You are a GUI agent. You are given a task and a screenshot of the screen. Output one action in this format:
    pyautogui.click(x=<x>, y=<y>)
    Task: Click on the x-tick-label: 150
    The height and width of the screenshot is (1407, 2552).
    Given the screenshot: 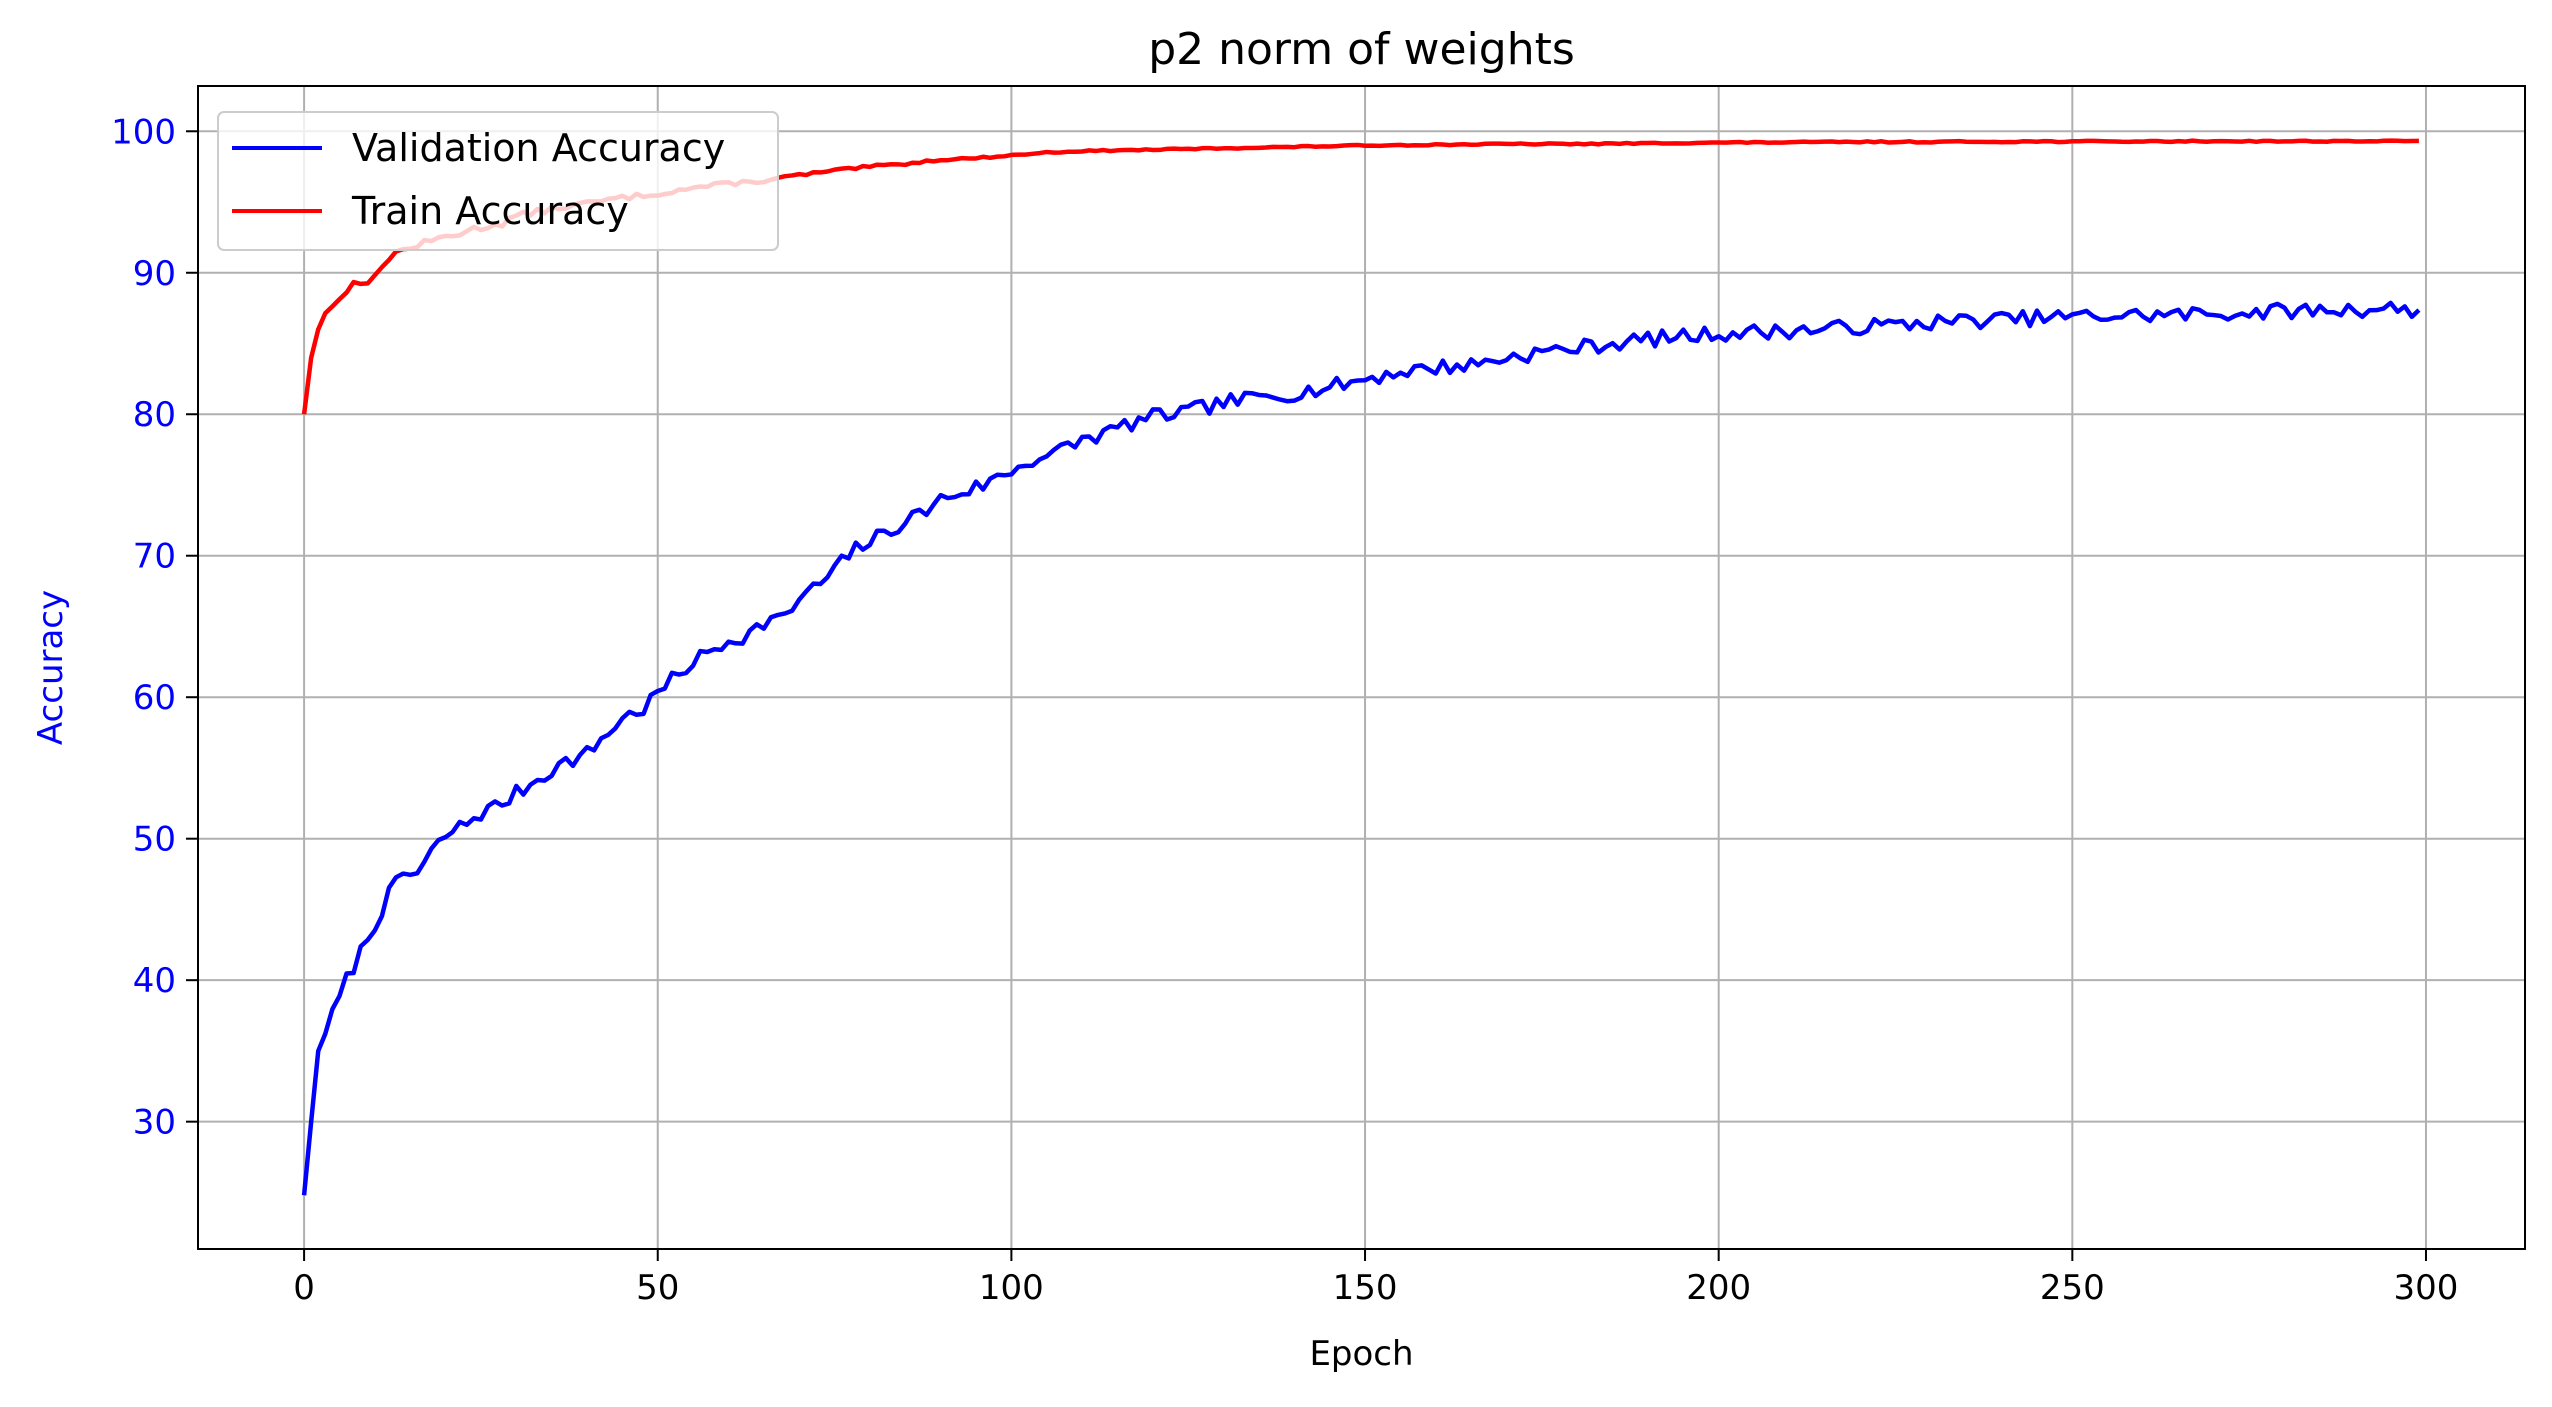 What is the action you would take?
    pyautogui.click(x=1365, y=1288)
    